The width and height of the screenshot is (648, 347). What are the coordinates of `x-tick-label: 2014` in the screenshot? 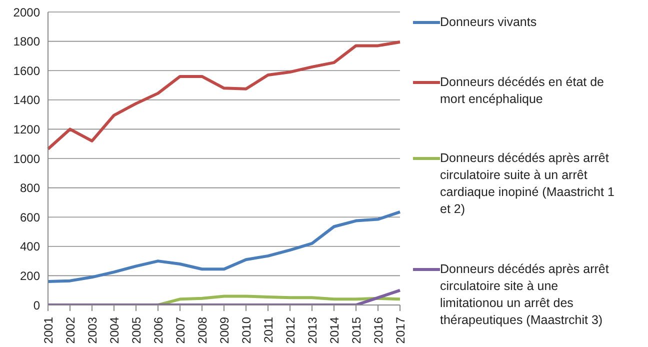 It's located at (335, 330).